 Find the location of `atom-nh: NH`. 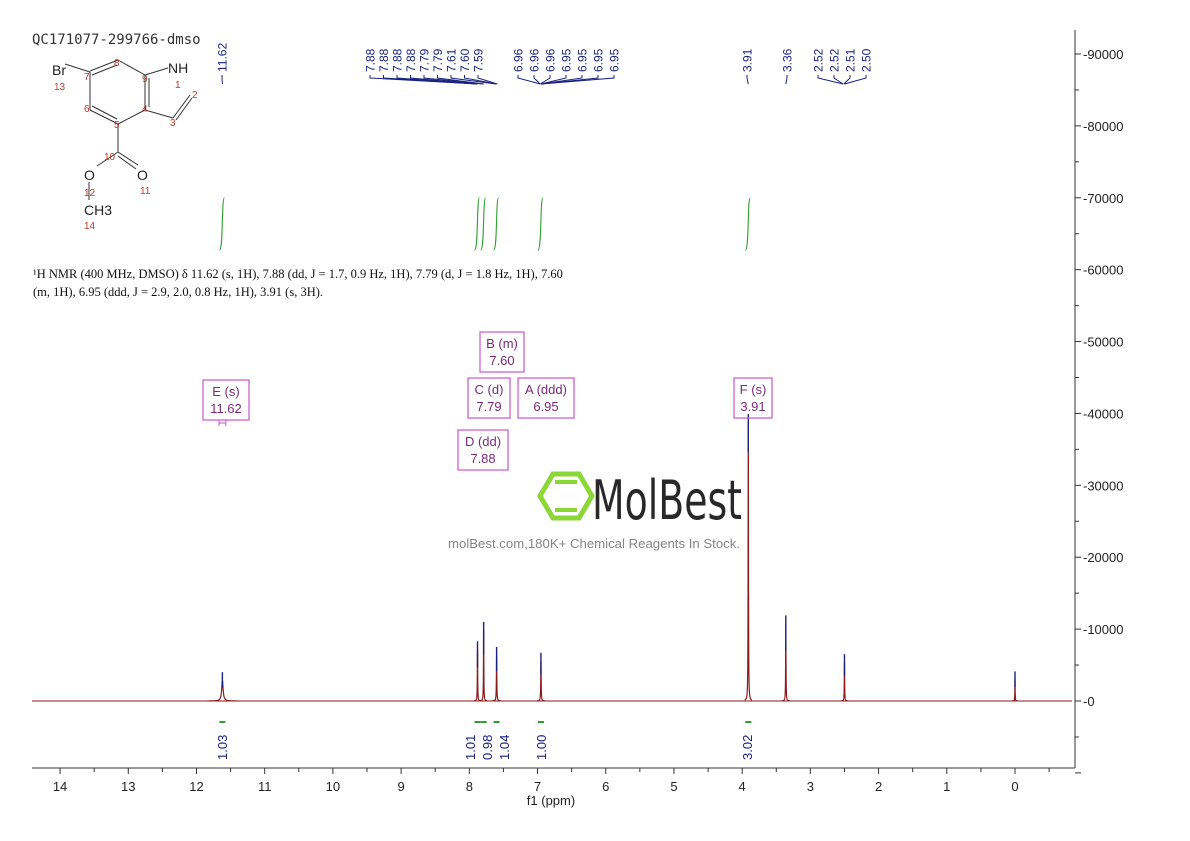

atom-nh: NH is located at coordinates (178, 68).